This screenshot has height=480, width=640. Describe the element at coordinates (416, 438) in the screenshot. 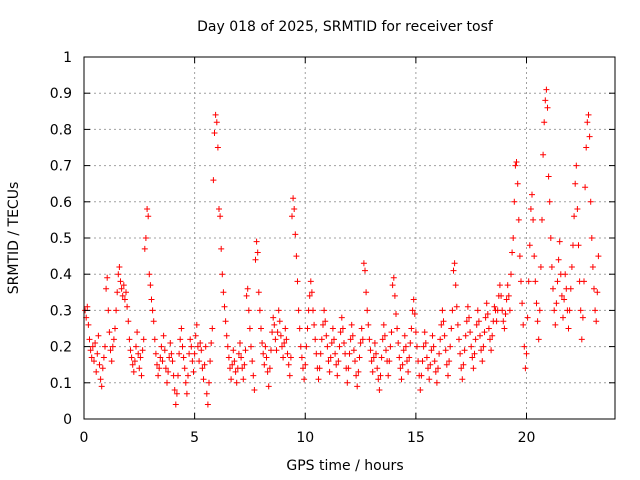

I see `x-tick-label: 15` at that location.